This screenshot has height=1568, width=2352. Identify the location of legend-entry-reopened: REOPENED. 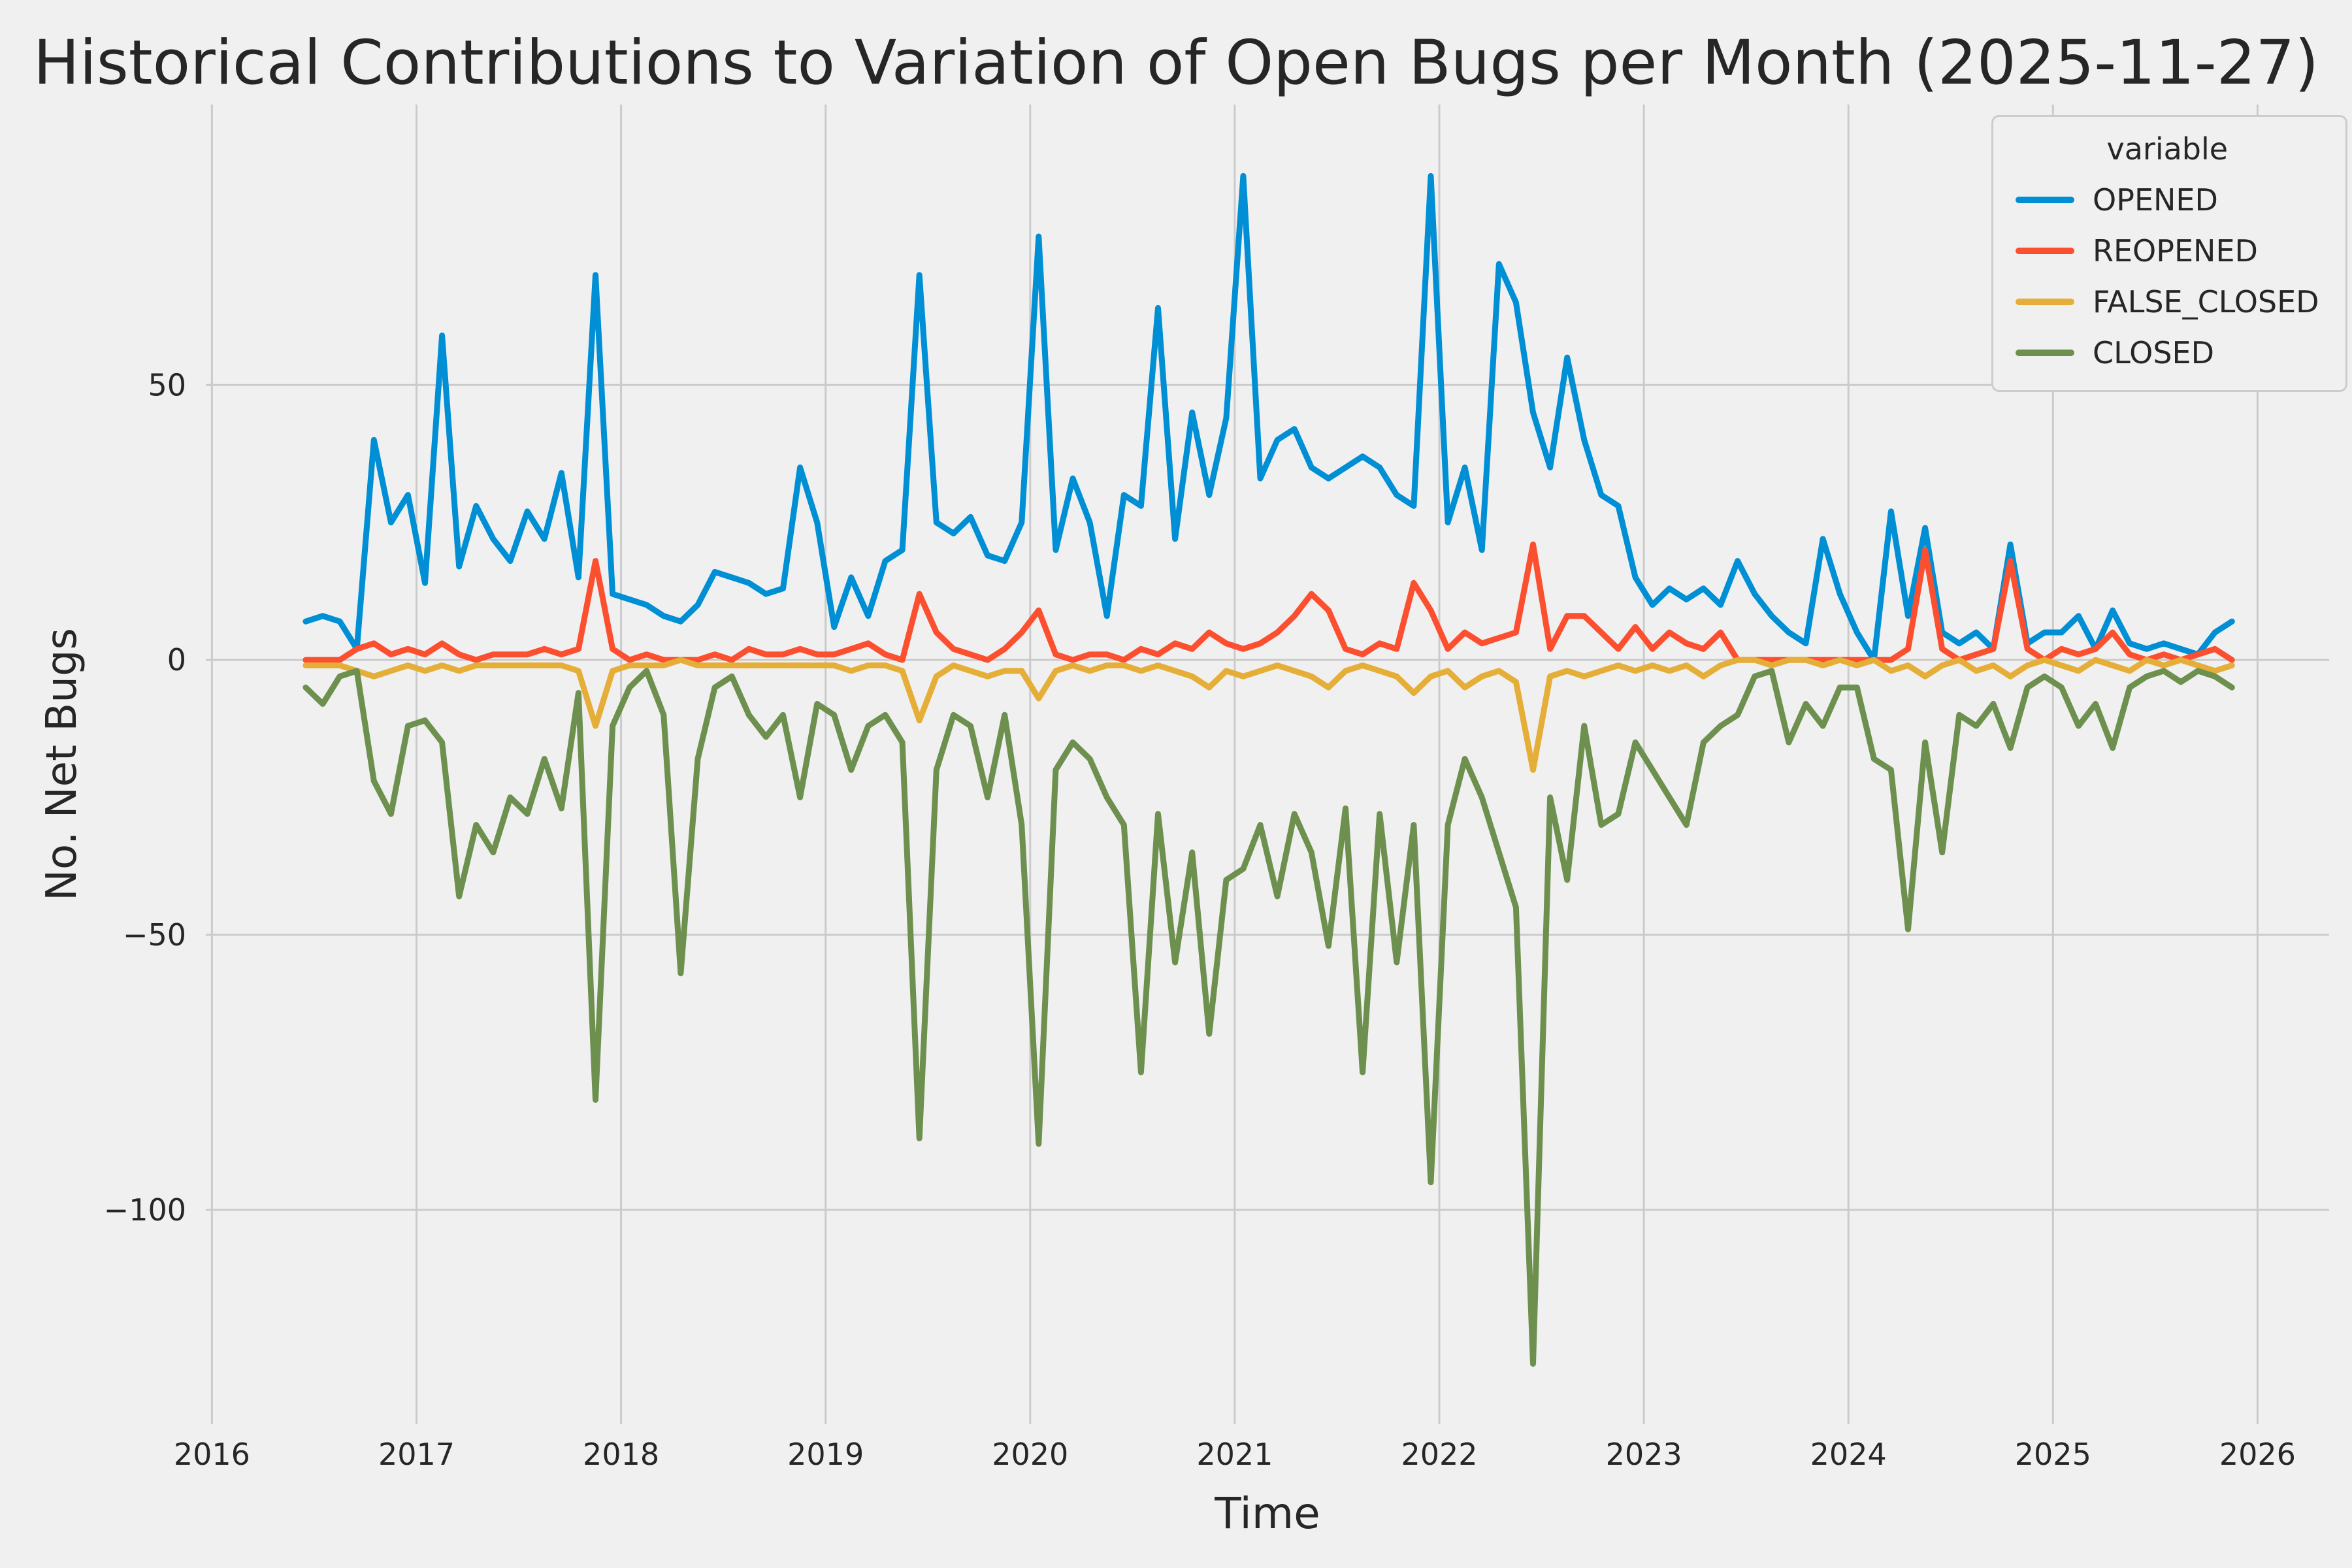
(2167, 251).